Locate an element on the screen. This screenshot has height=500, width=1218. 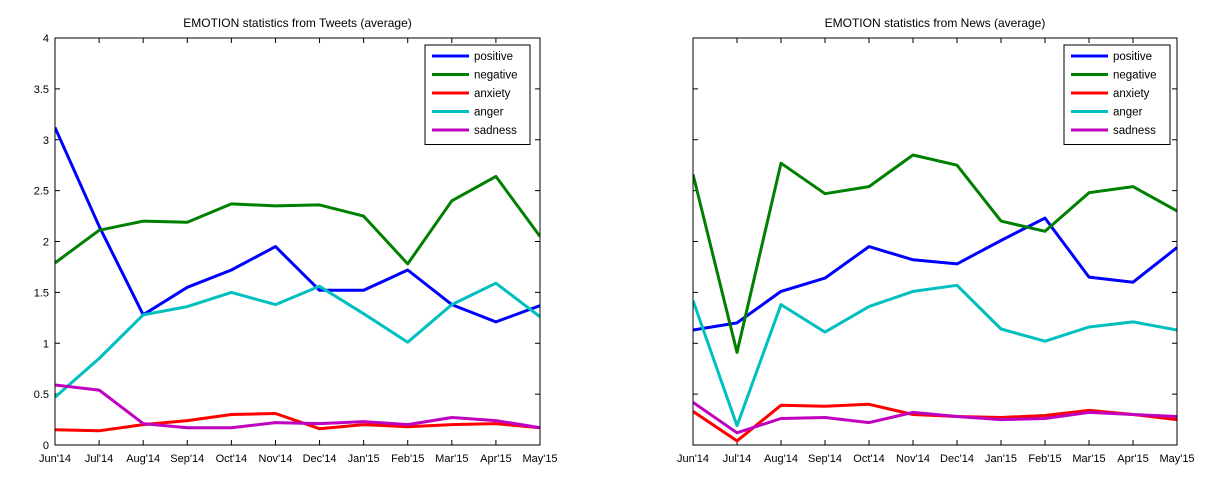
series-line-negative is located at coordinates (297, 220).